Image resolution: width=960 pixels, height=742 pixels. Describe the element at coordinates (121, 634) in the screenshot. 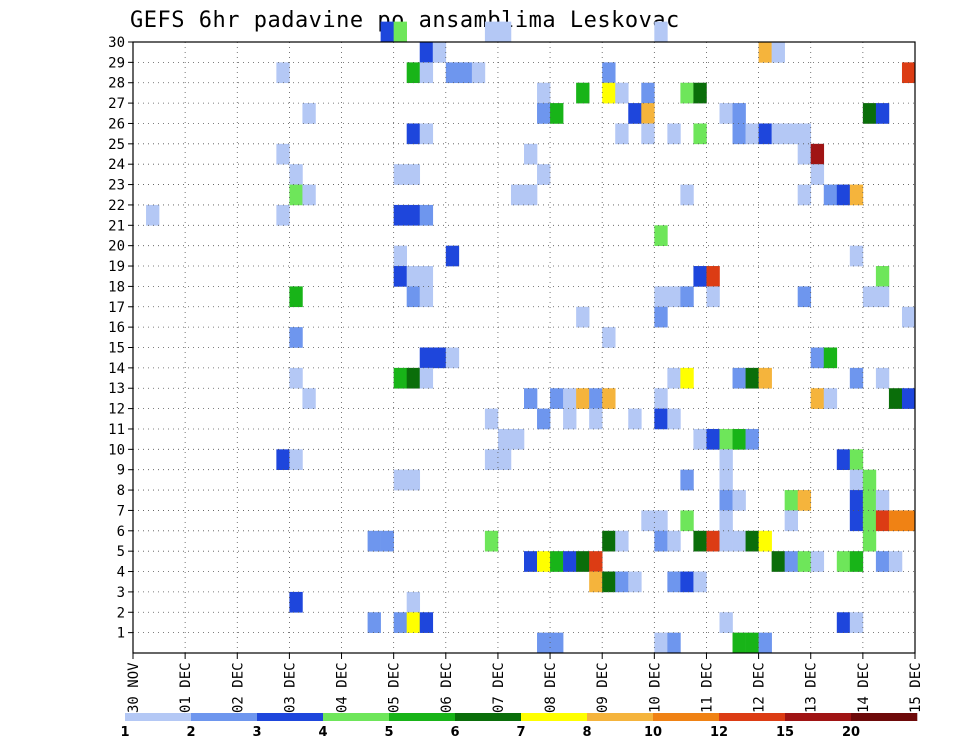

I see `y-tick-label: 1` at that location.